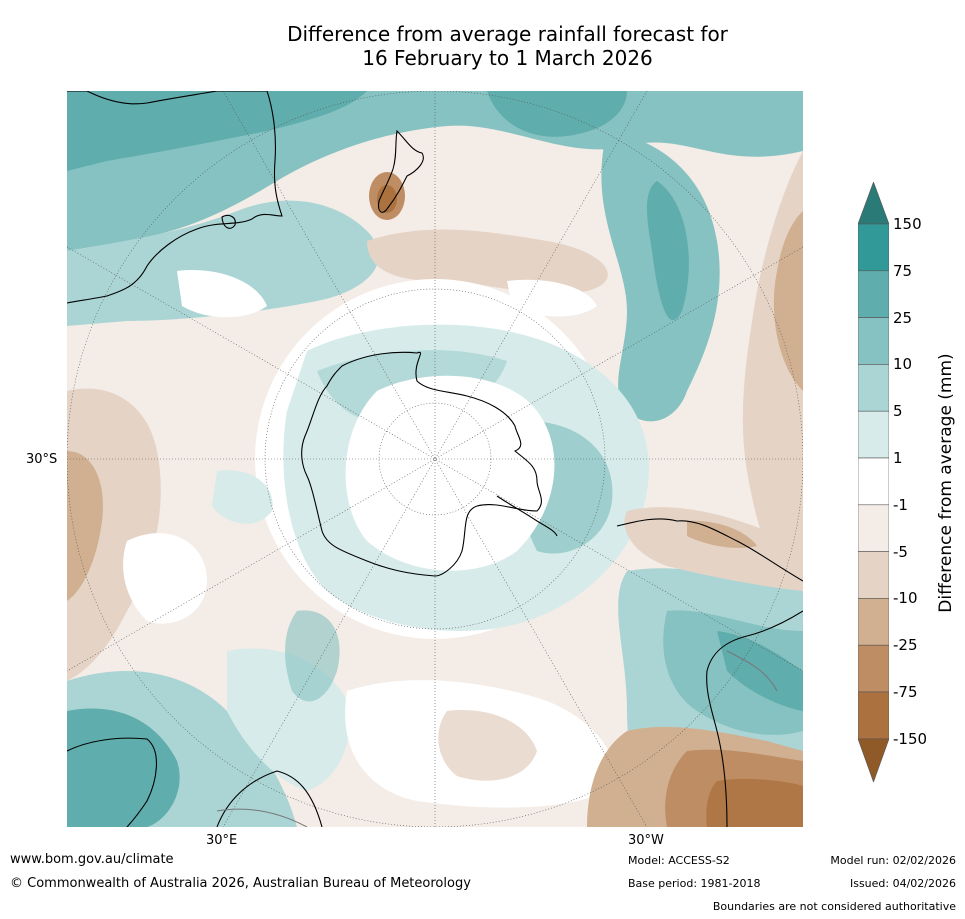  What do you see at coordinates (910, 738) in the screenshot?
I see `legend-tick-label: -150` at bounding box center [910, 738].